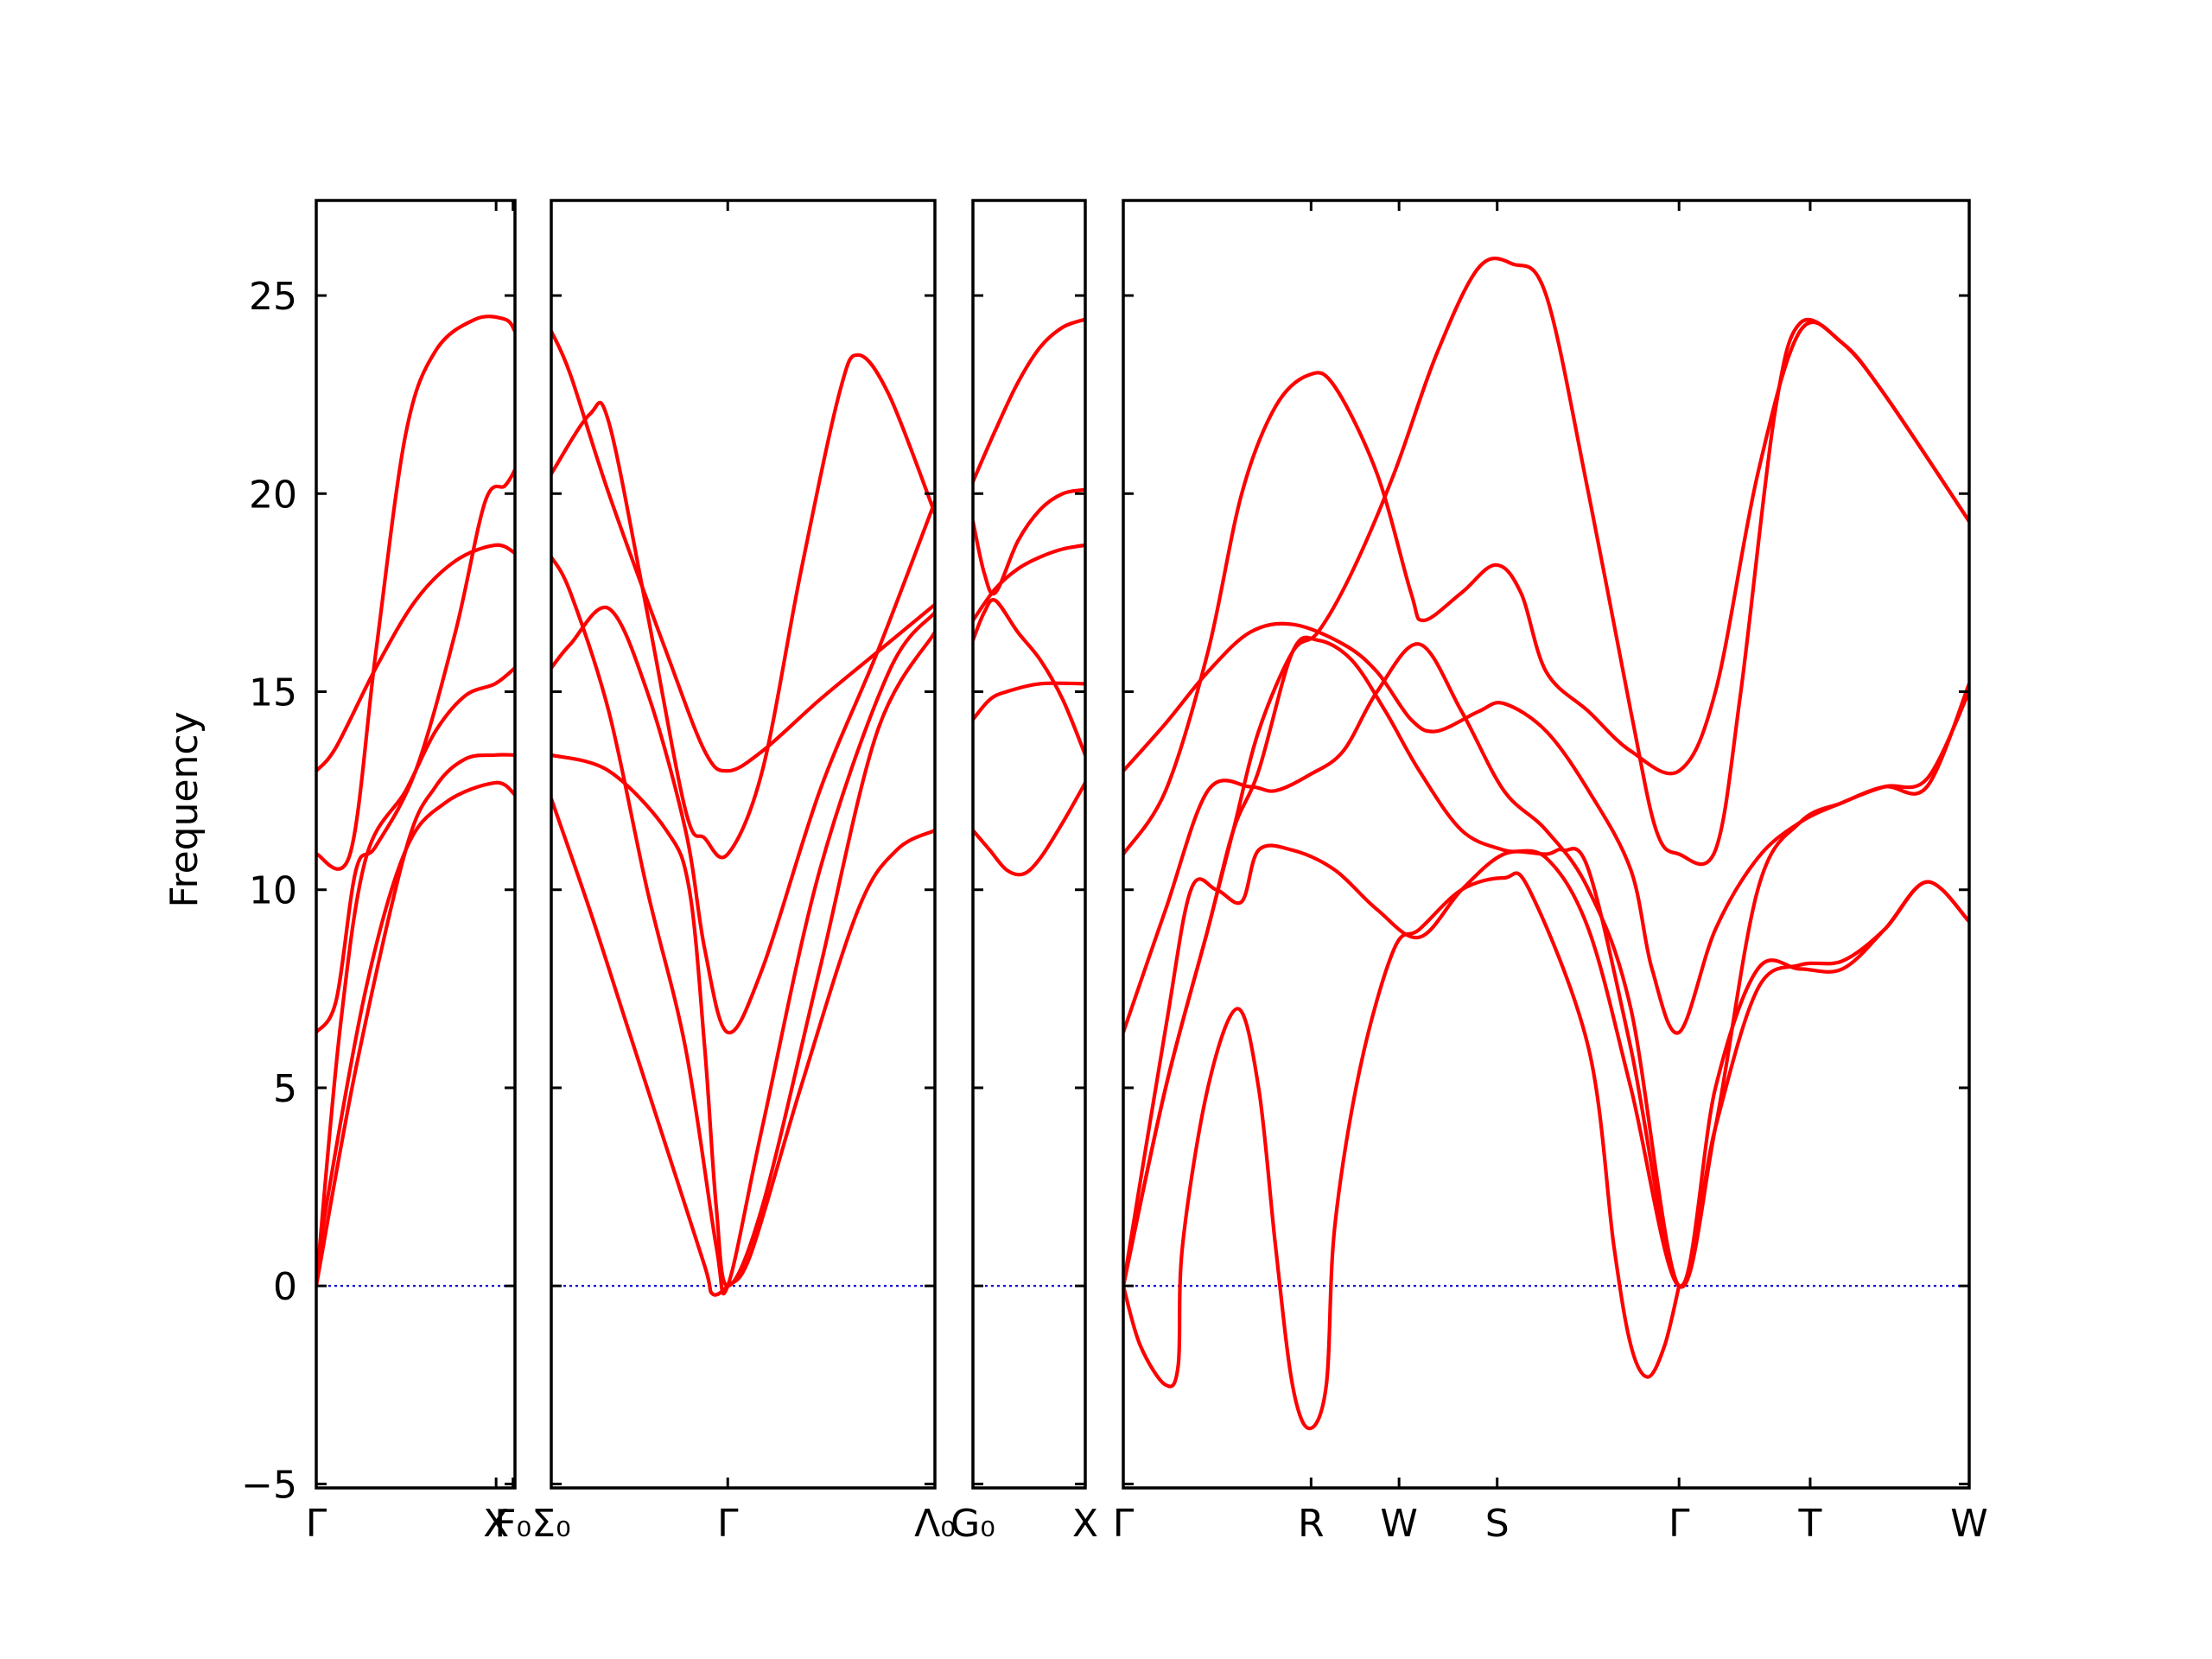 The image size is (2212, 1659). What do you see at coordinates (184, 809) in the screenshot?
I see `y-axis-label: Frequency` at bounding box center [184, 809].